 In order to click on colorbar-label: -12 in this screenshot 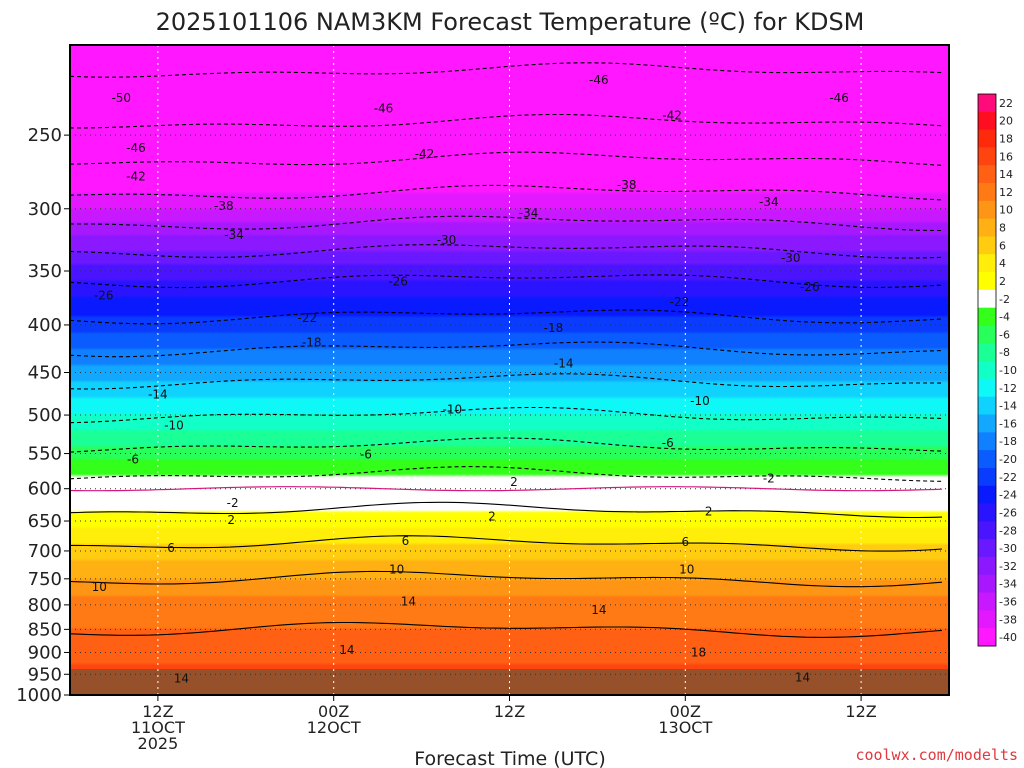, I will do `click(1008, 388)`.